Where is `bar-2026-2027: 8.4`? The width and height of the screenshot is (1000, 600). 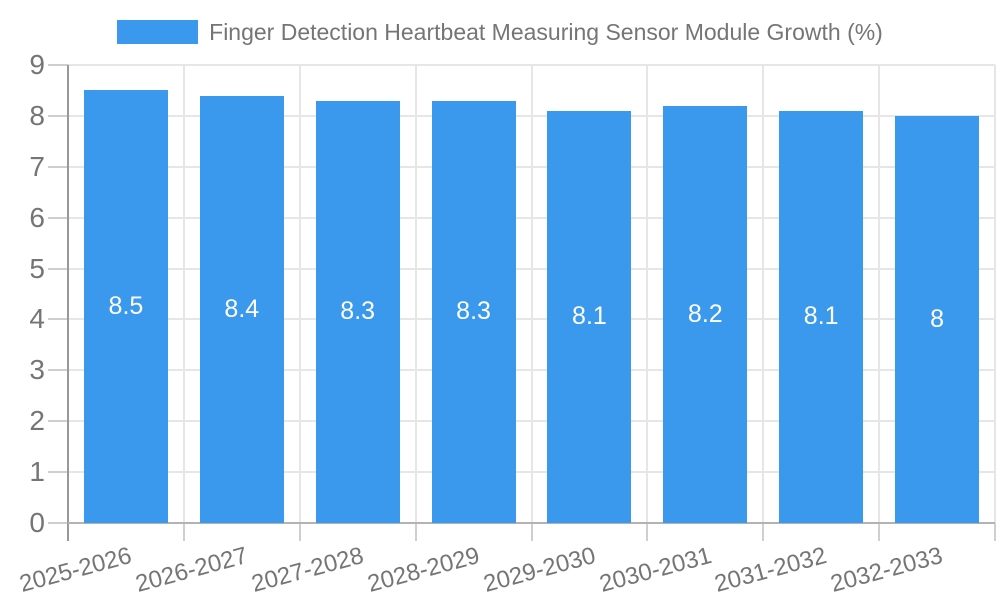
bar-2026-2027: 8.4 is located at coordinates (241, 309).